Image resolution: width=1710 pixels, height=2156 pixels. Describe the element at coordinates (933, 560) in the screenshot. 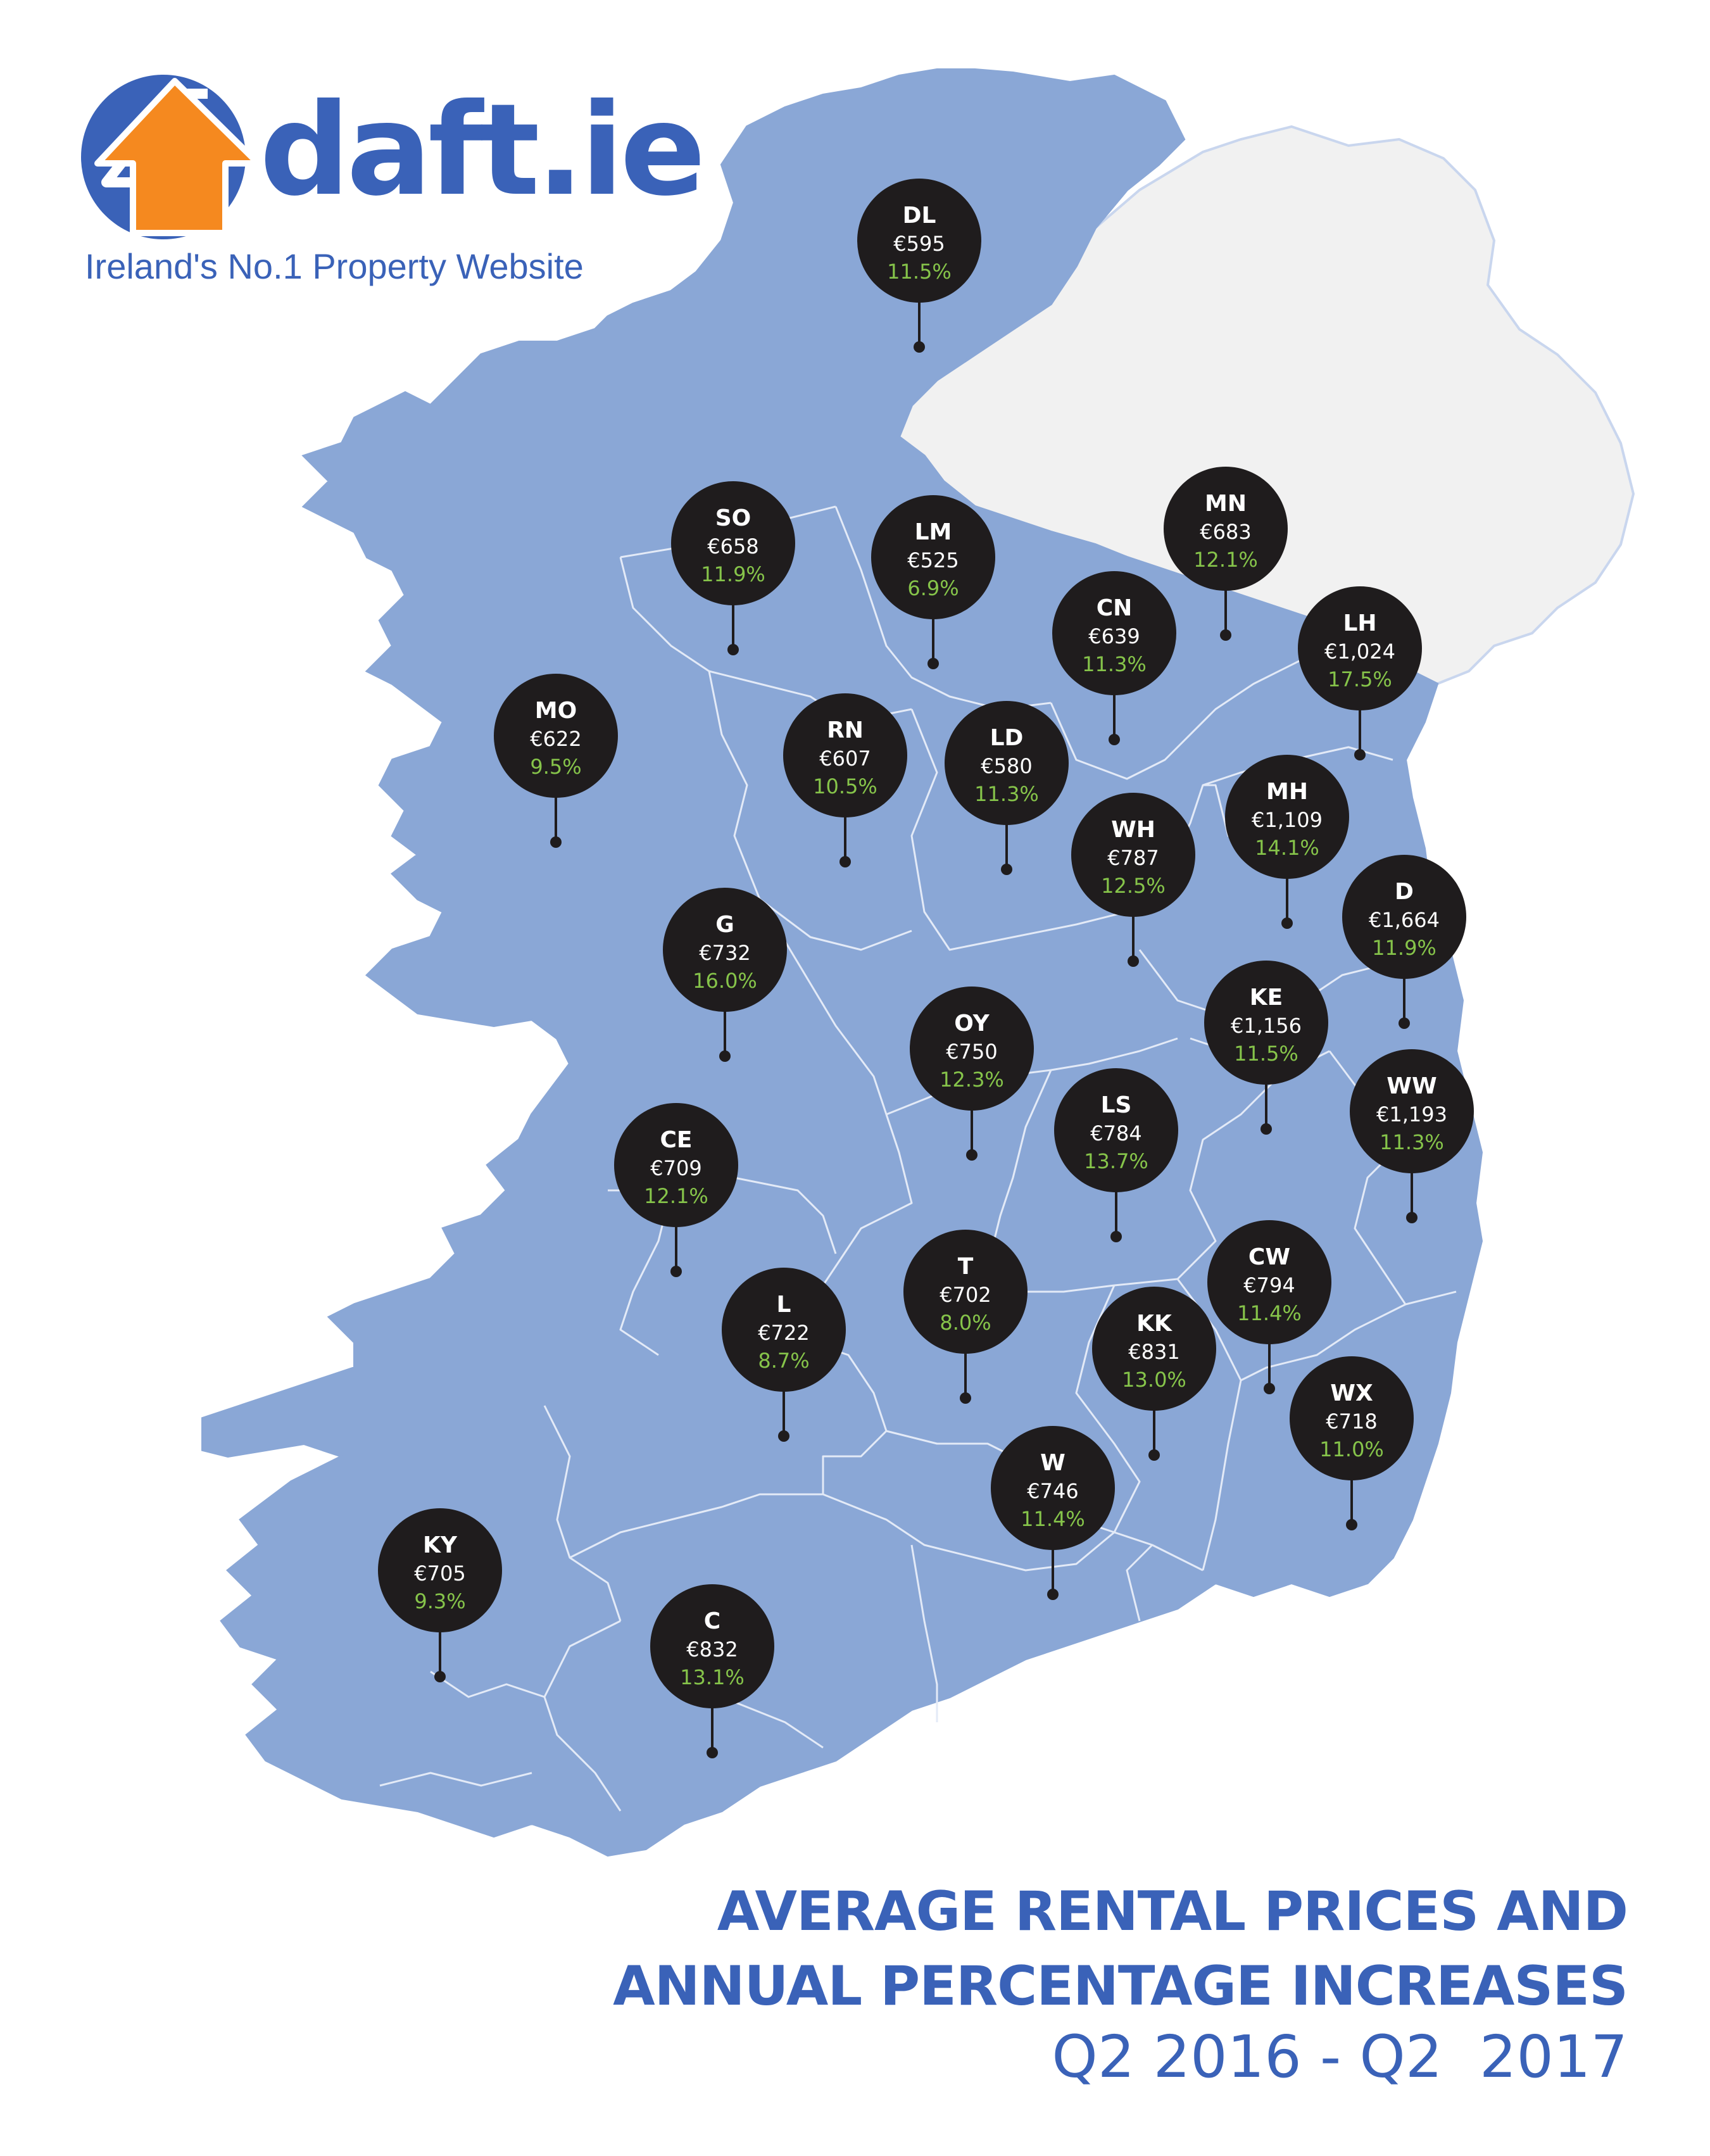

I see `county-rent-price: €525` at that location.